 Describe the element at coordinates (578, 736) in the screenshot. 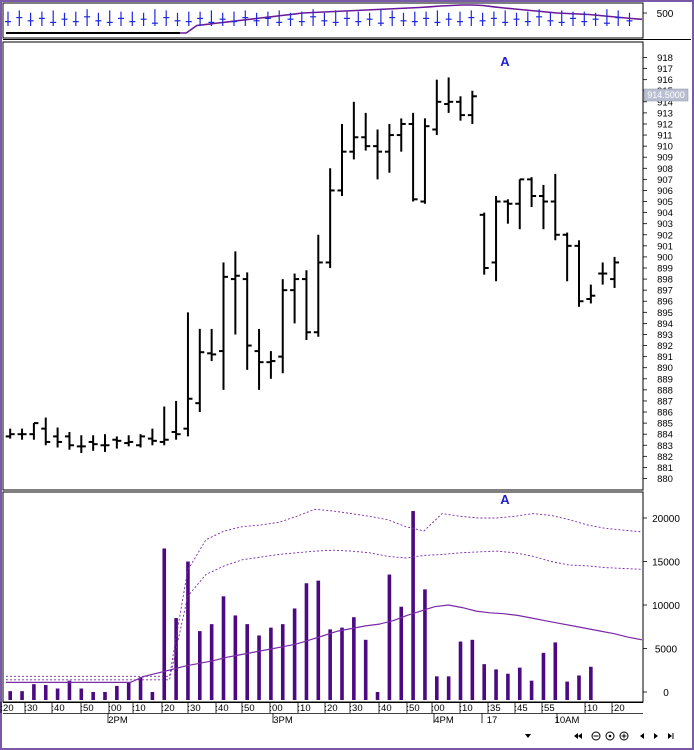

I see `scroll-left-double-icon` at that location.